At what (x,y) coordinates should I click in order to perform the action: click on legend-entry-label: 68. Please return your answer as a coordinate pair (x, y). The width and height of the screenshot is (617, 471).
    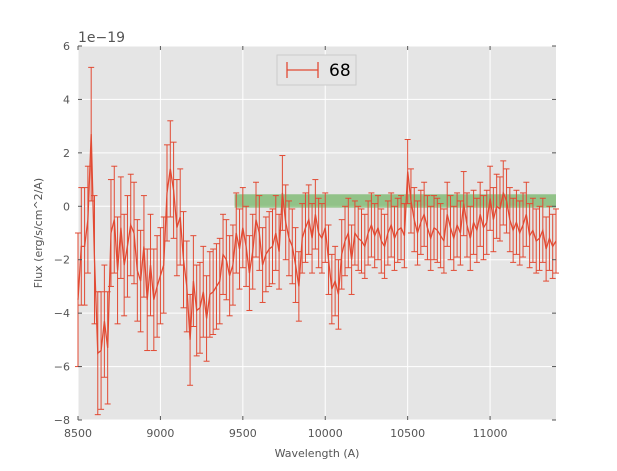
    Looking at the image, I should click on (340, 71).